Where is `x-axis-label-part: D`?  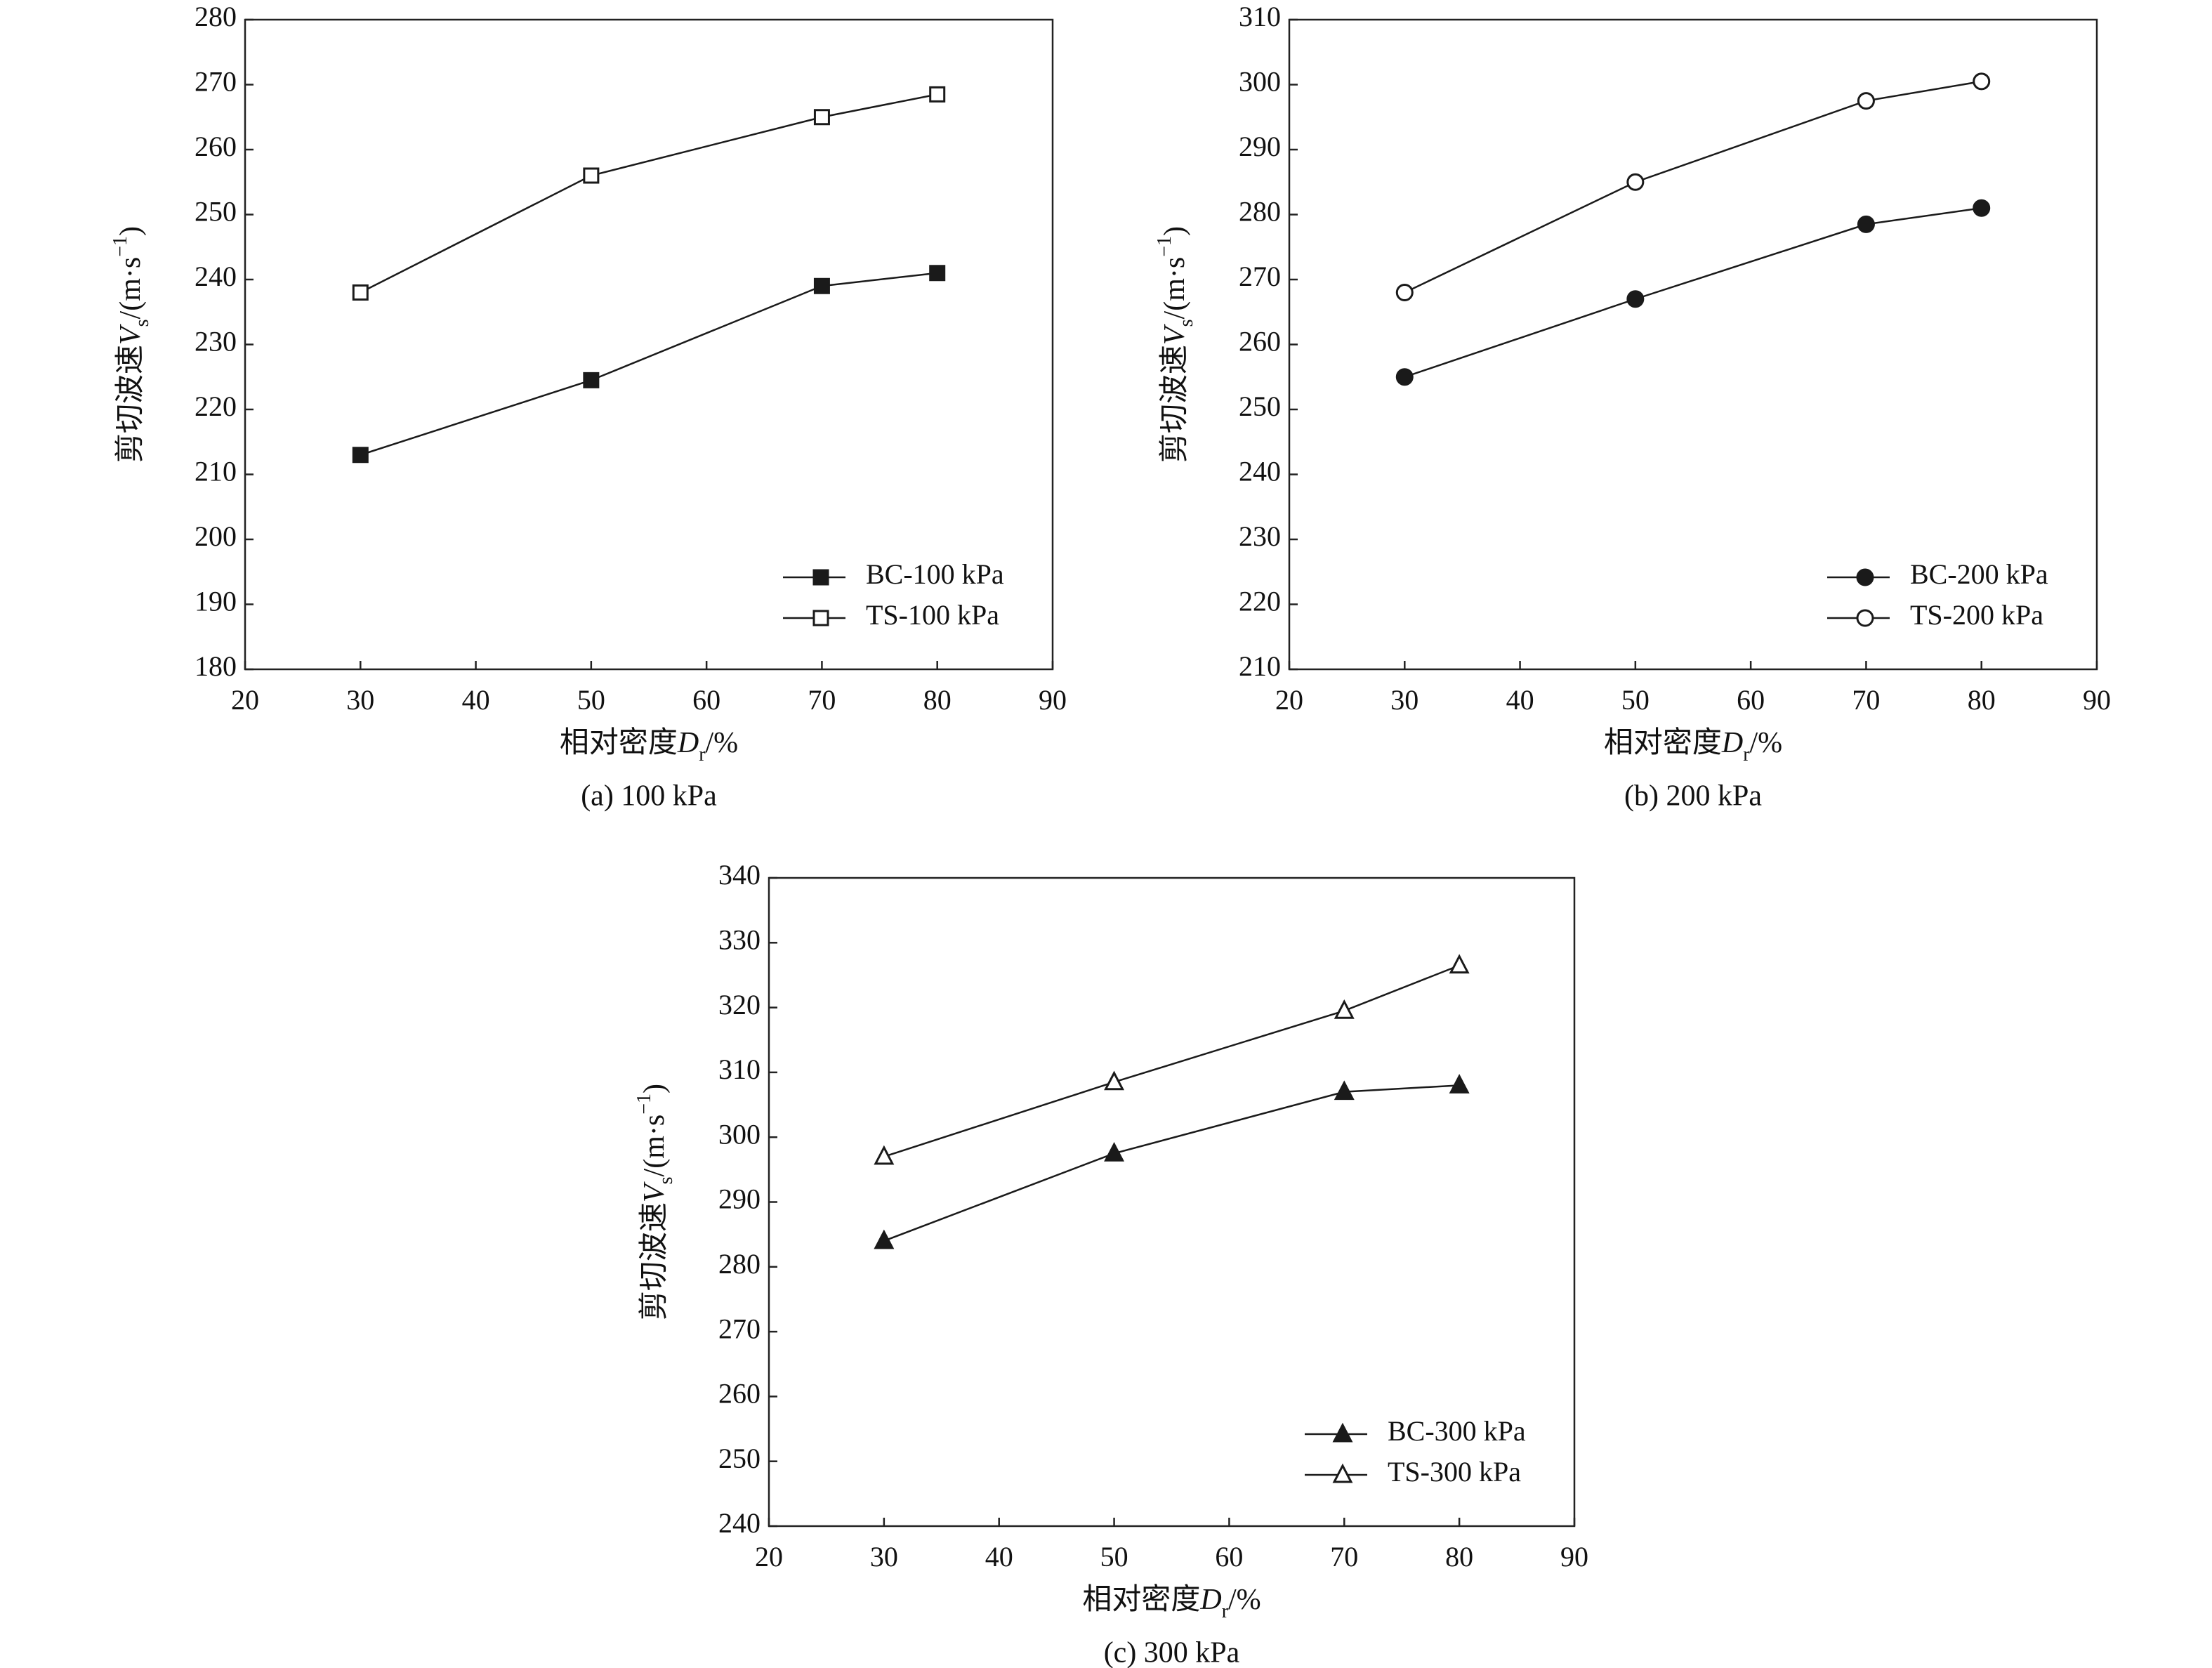
x-axis-label-part: D is located at coordinates (1210, 1600).